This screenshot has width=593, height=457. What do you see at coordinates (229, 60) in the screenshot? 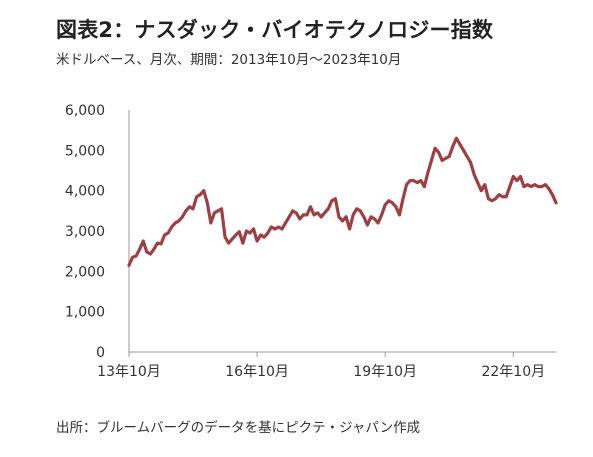
I see `chart-subtitle: 米ドルベース、月次、期間：2013年10月～2023年10月` at bounding box center [229, 60].